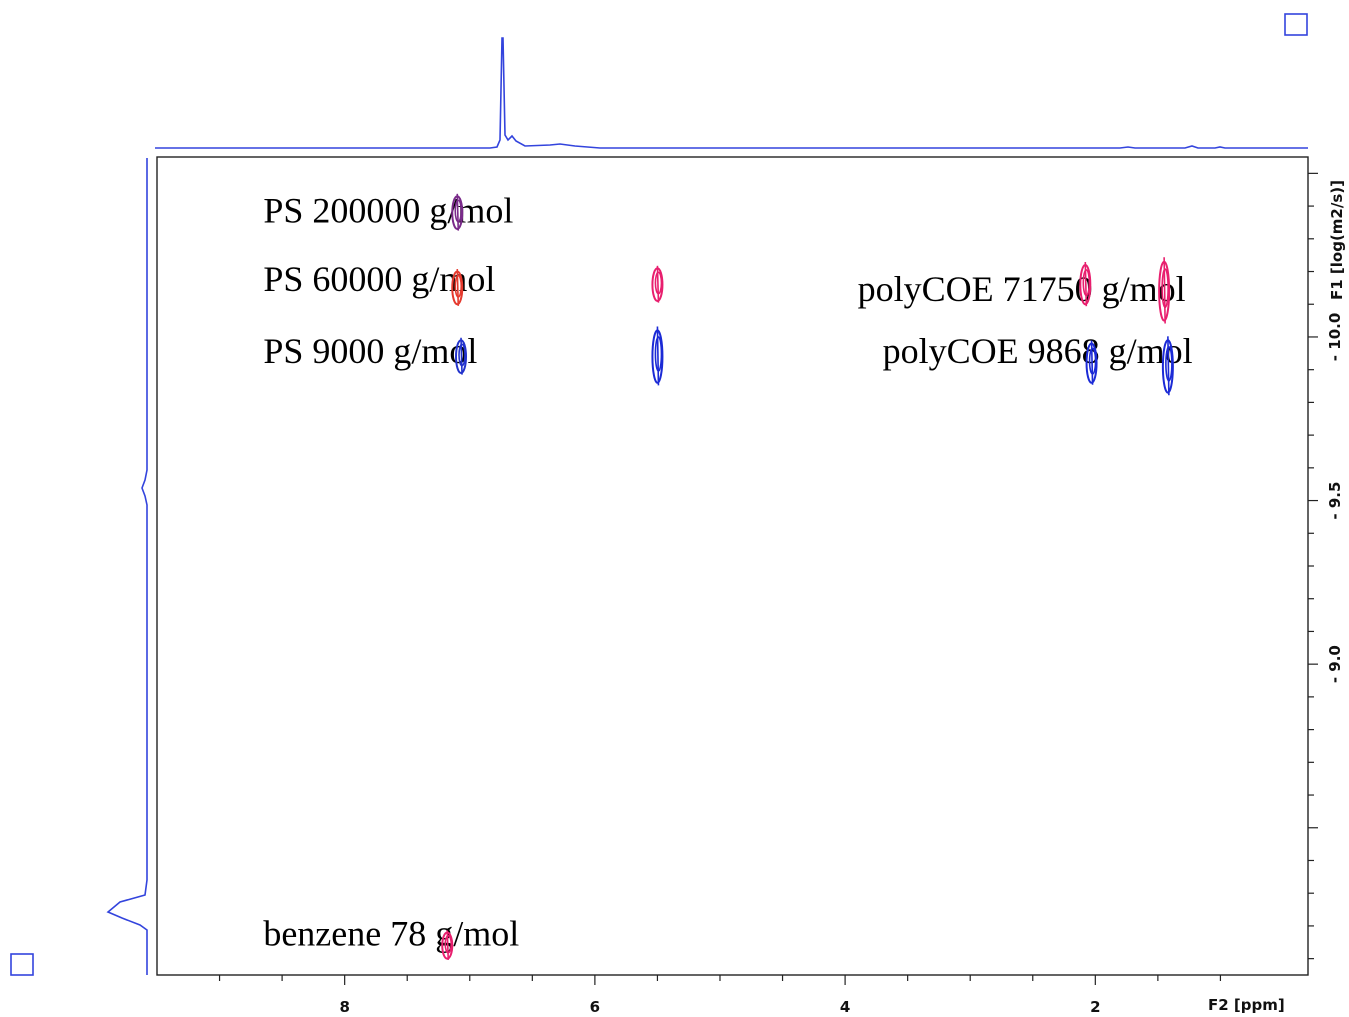 This screenshot has width=1349, height=1017. What do you see at coordinates (344, 1007) in the screenshot?
I see `x-tick-label: 8` at bounding box center [344, 1007].